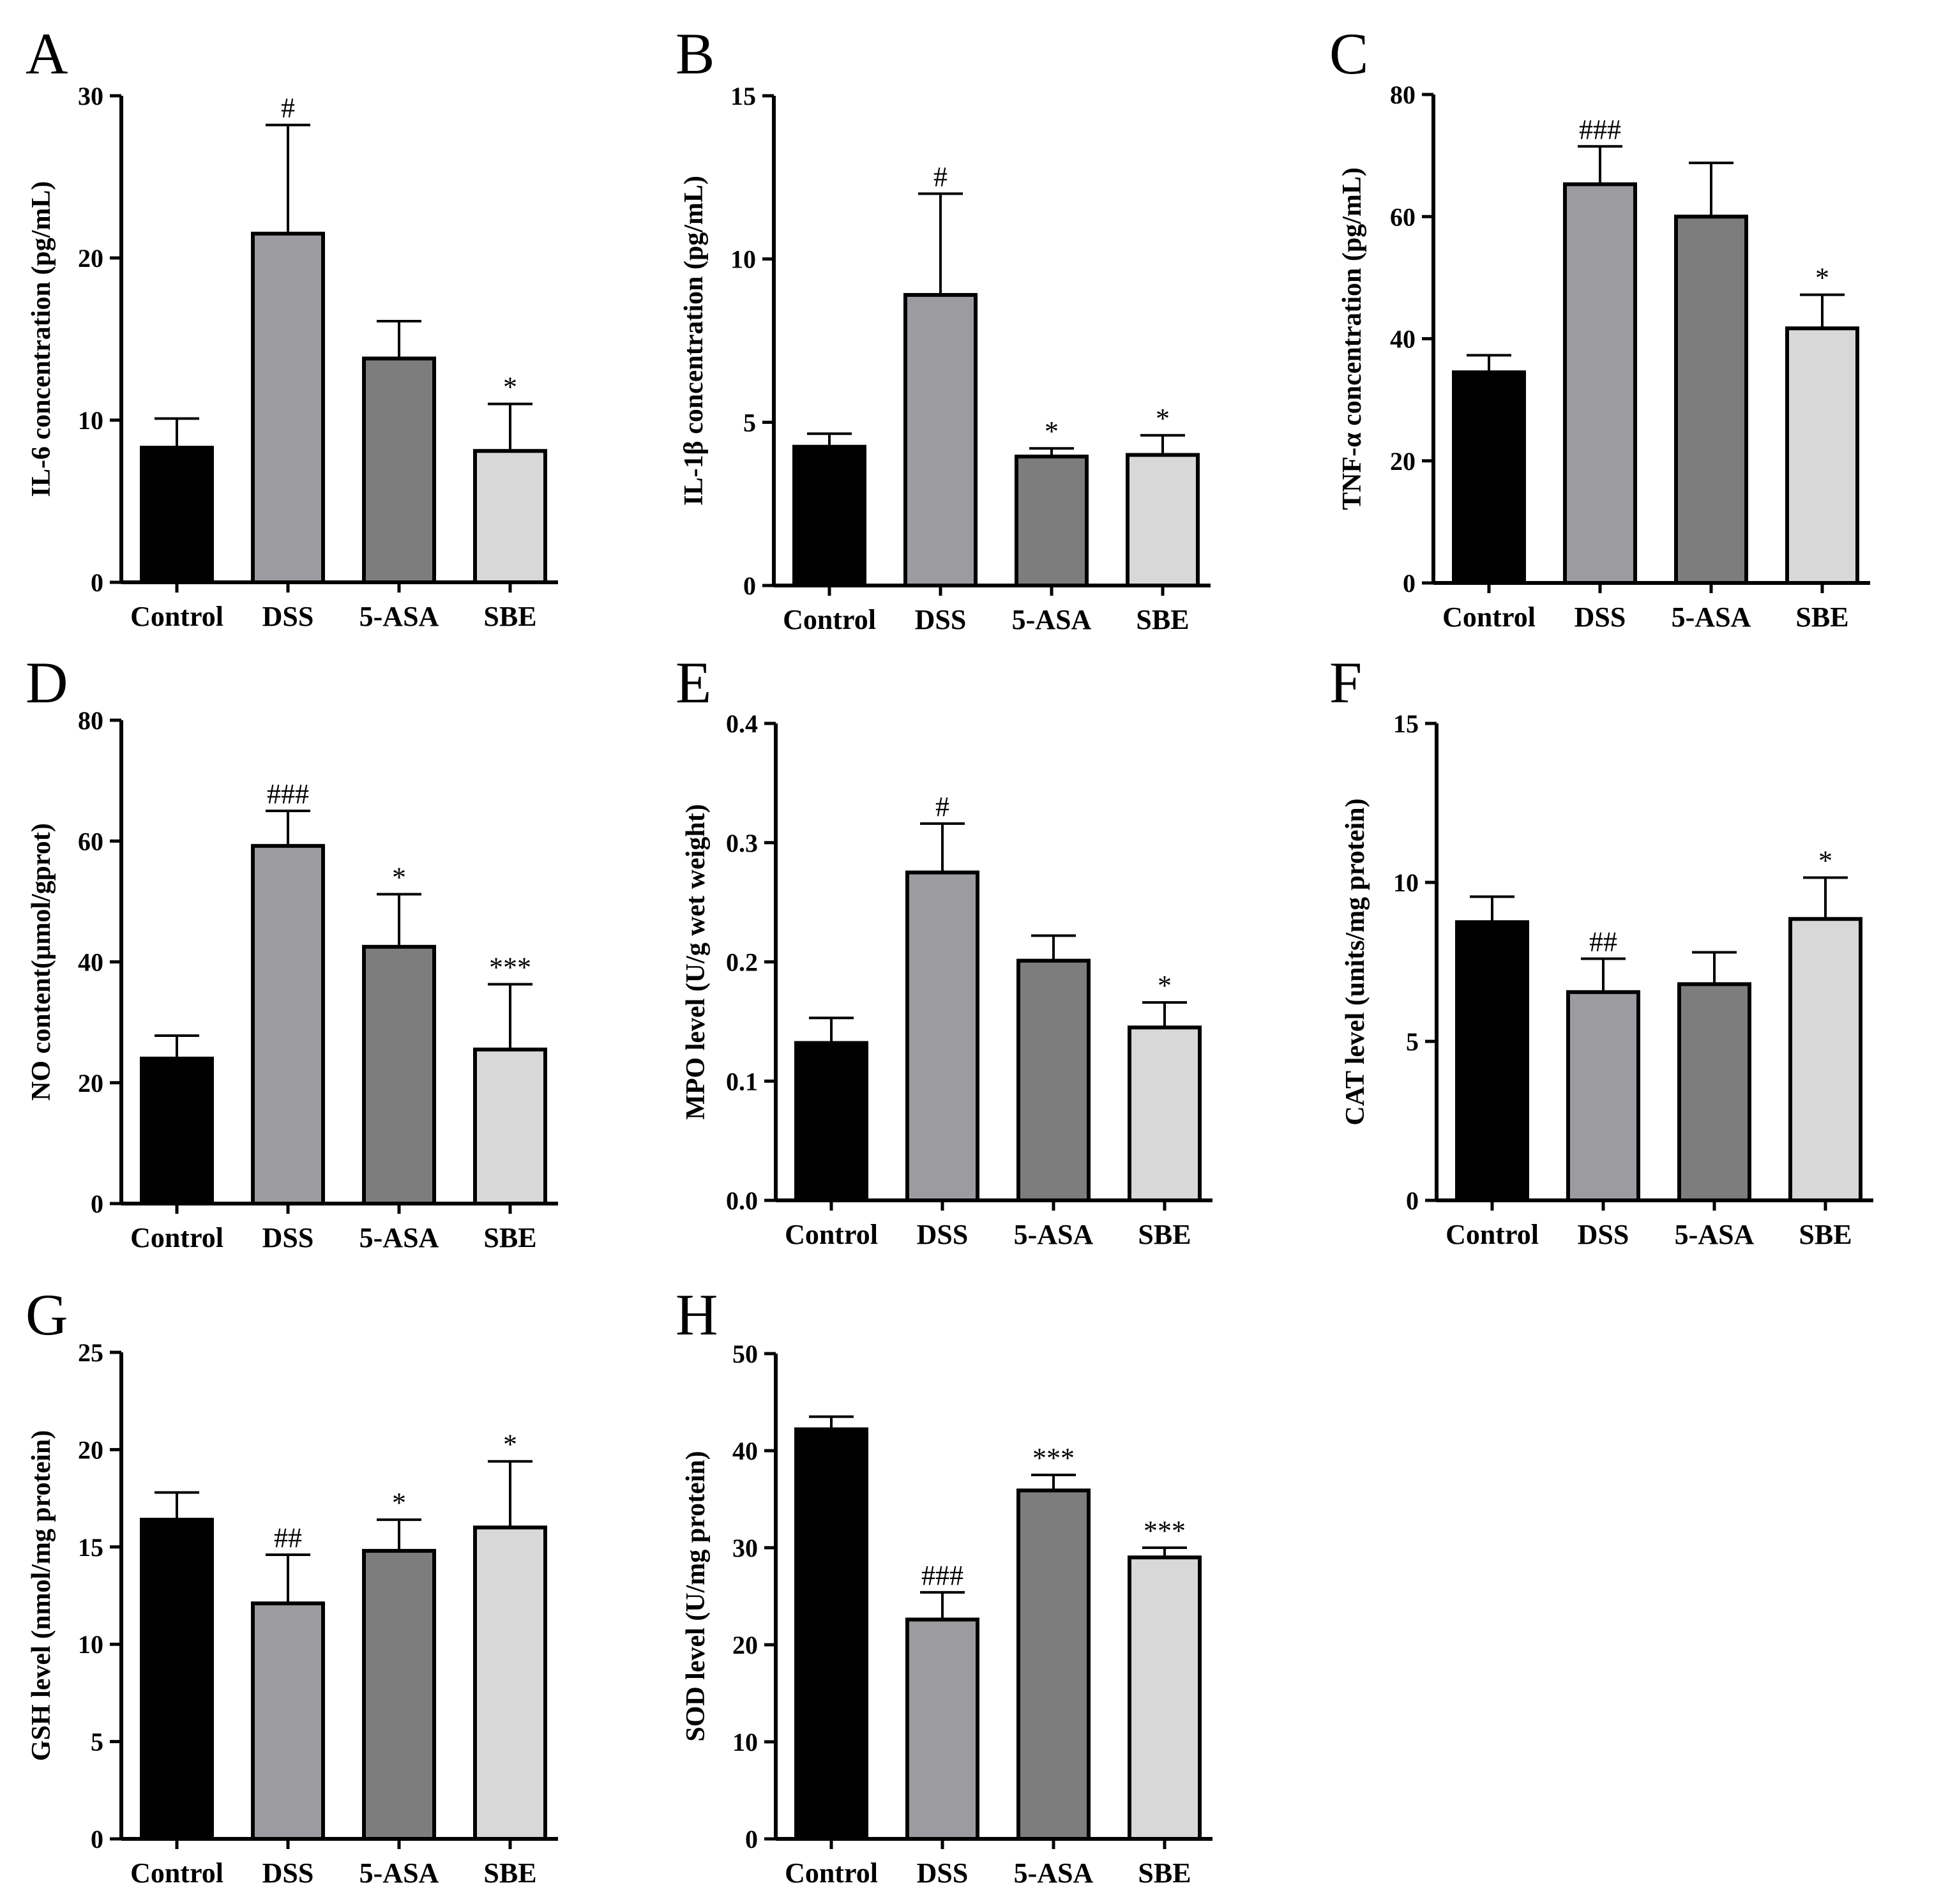 This screenshot has width=1941, height=1904. I want to click on y-tick-label: 60, so click(91, 841).